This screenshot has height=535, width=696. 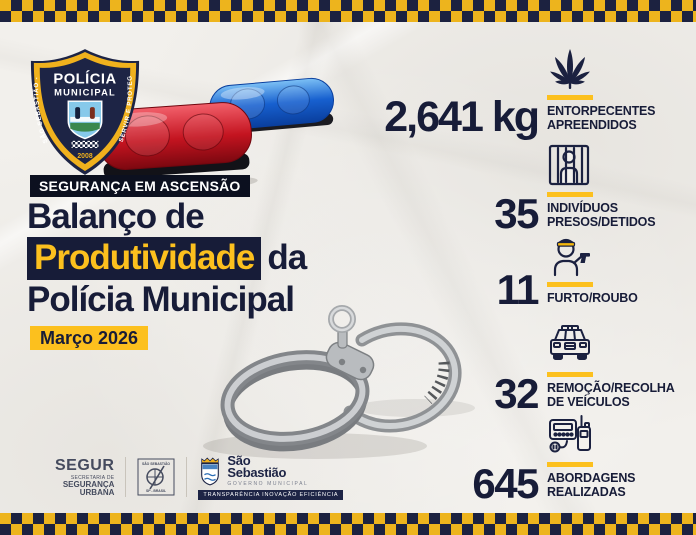 What do you see at coordinates (570, 69) in the screenshot?
I see `cannabis-leaf-icon` at bounding box center [570, 69].